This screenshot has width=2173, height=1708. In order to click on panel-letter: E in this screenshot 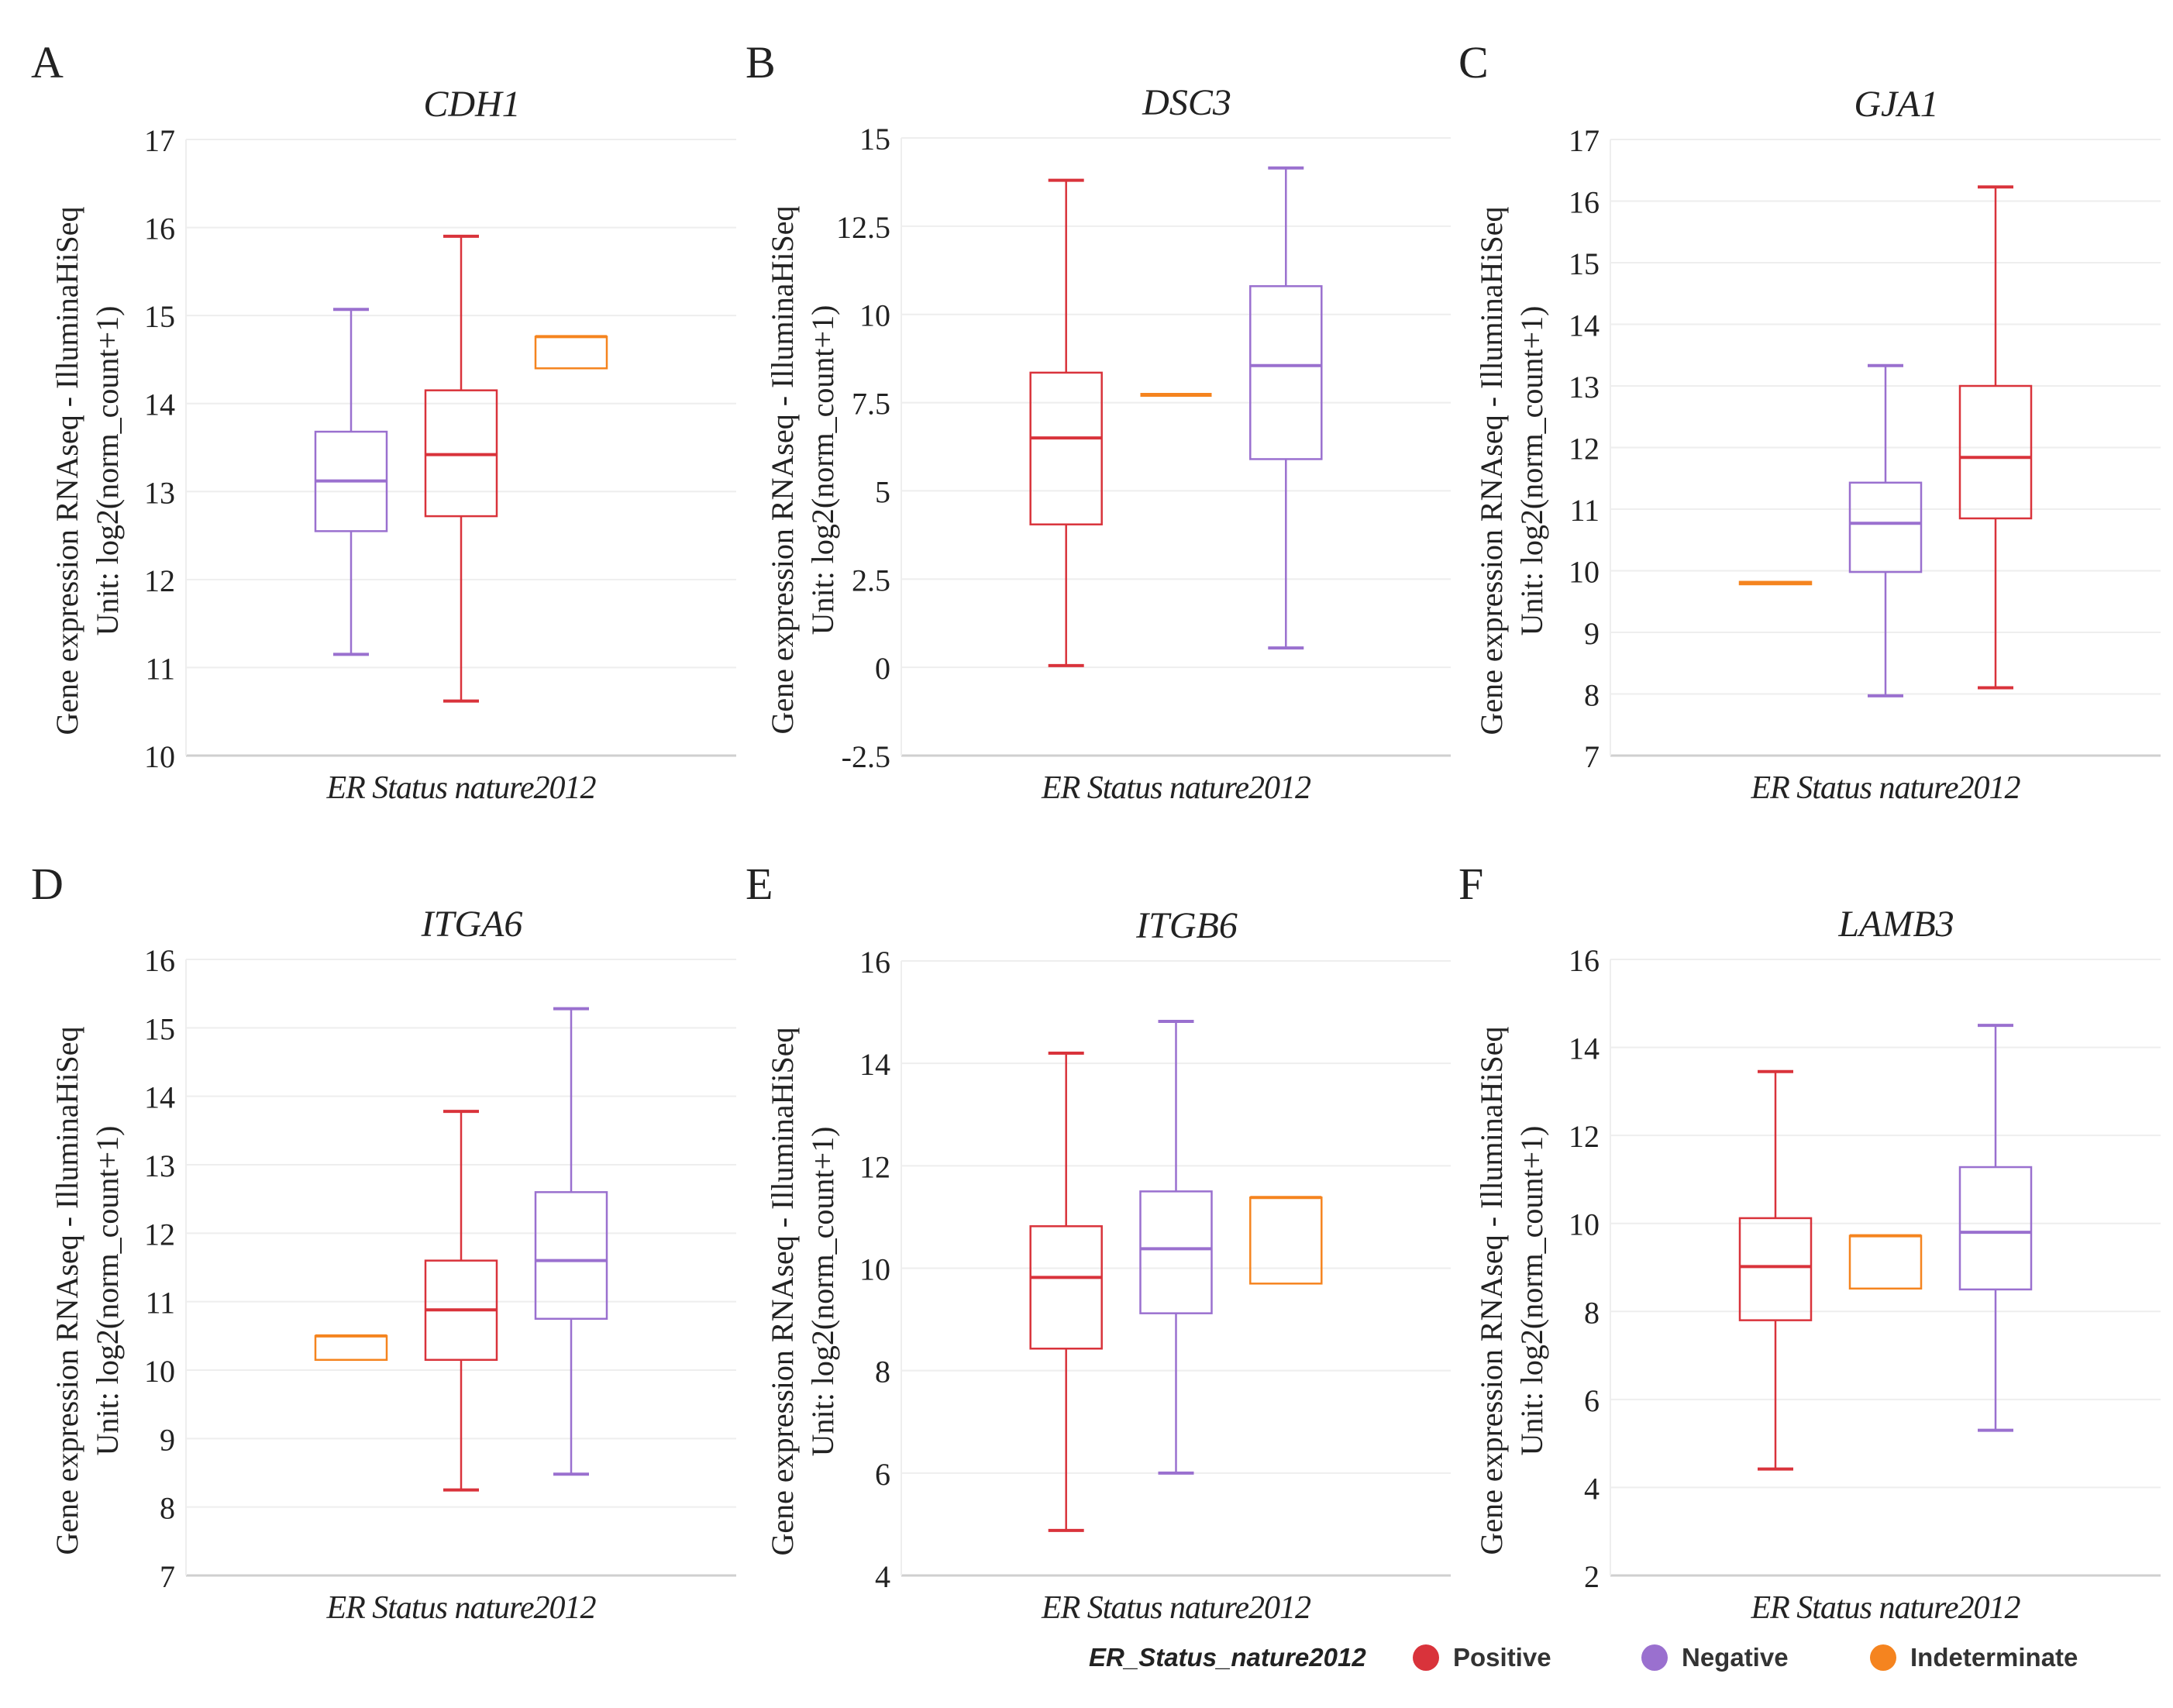, I will do `click(759, 884)`.